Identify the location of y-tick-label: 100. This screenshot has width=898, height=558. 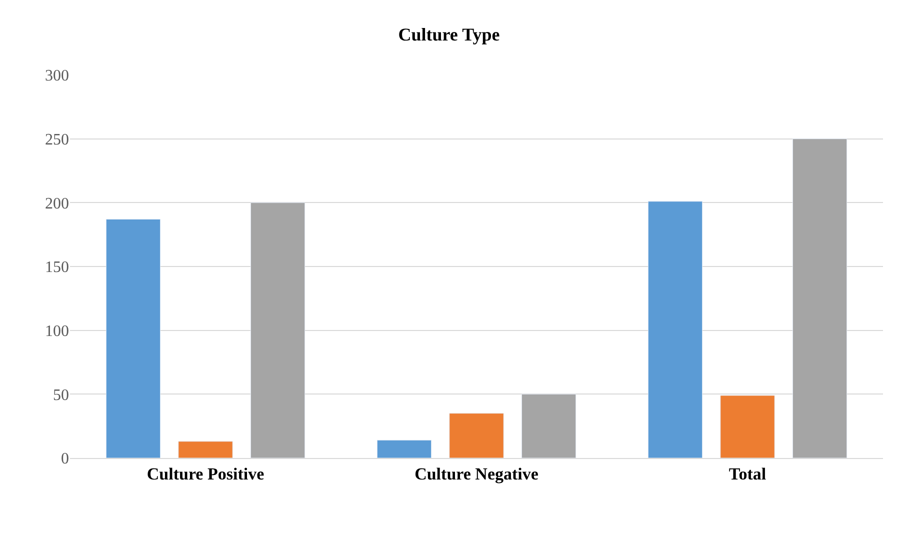
(57, 331).